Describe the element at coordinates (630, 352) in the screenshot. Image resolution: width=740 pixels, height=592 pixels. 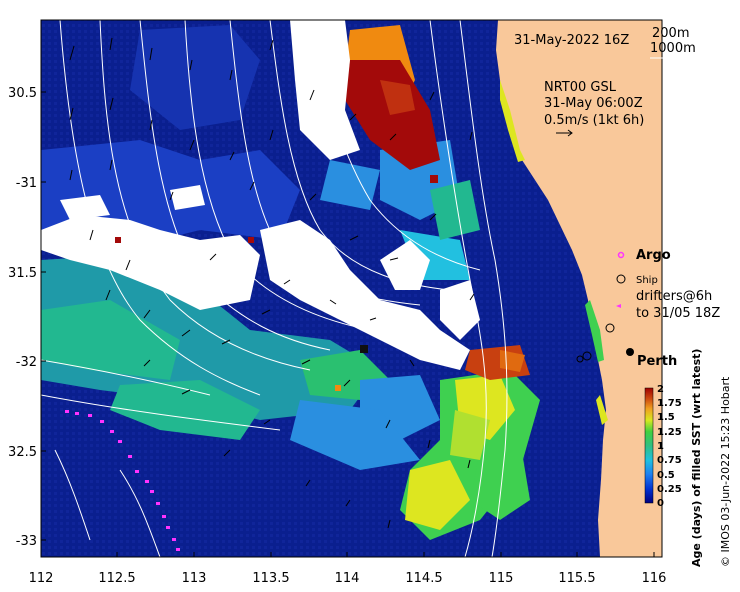
I see `perth-marker` at that location.